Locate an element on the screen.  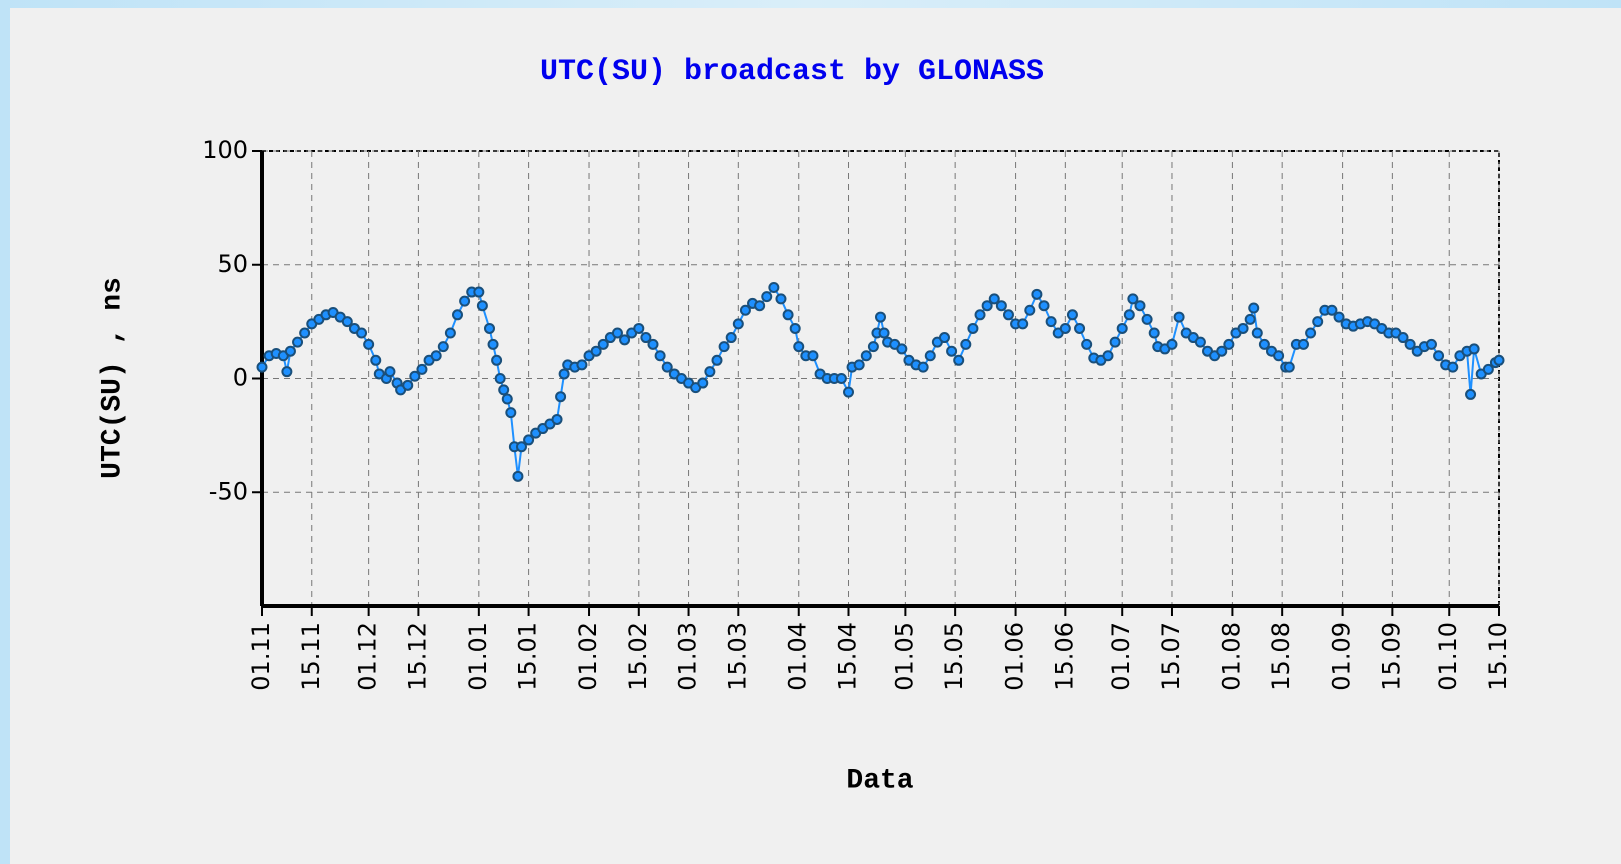
x-tick-label: 15.02 is located at coordinates (638, 656).